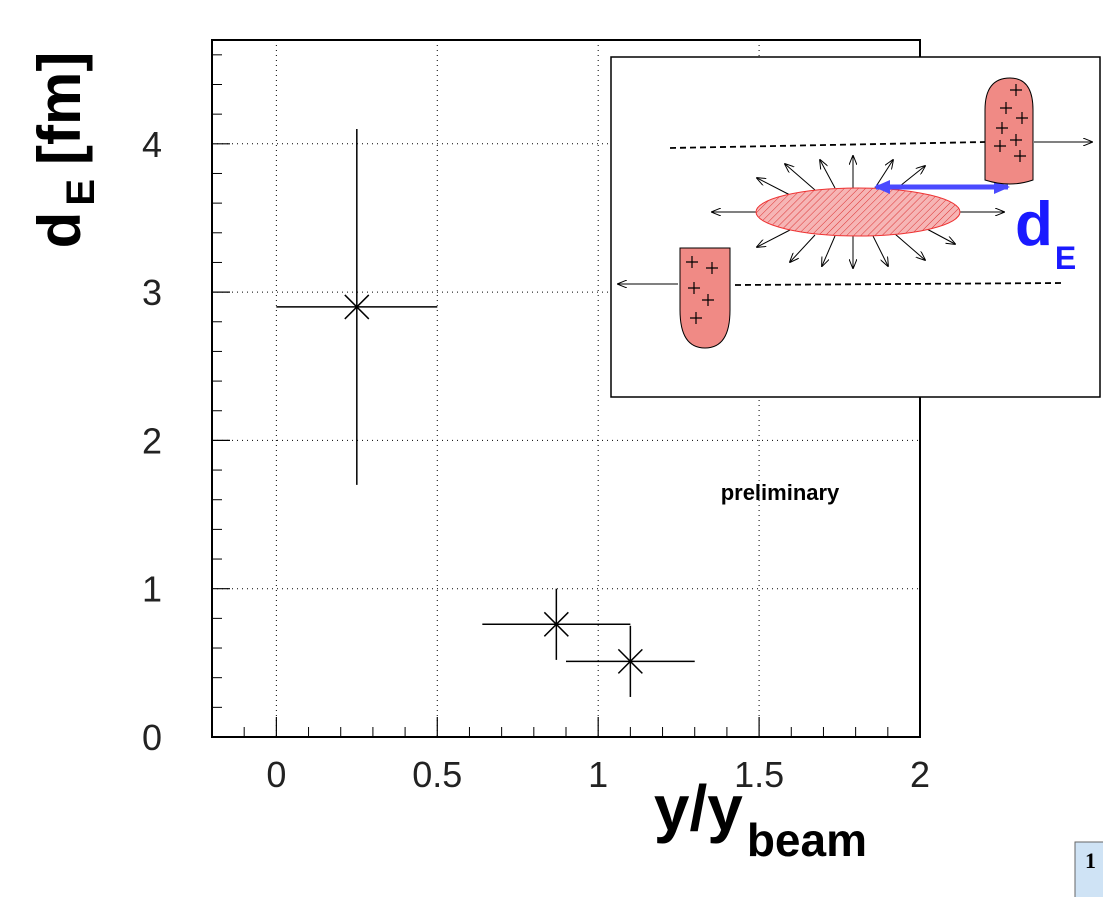  What do you see at coordinates (780, 492) in the screenshot?
I see `annotation: preliminary` at bounding box center [780, 492].